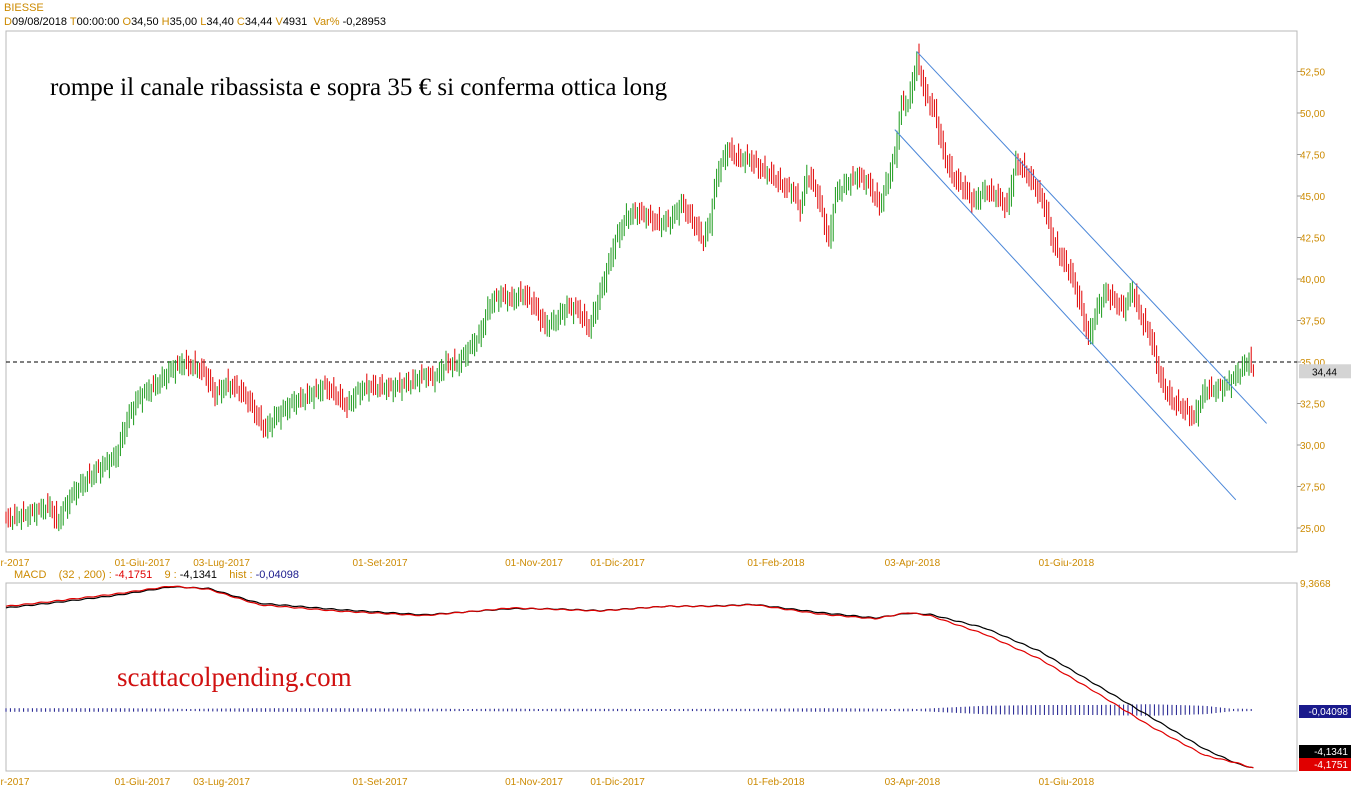  I want to click on price-tick-label: 45,00, so click(1312, 197).